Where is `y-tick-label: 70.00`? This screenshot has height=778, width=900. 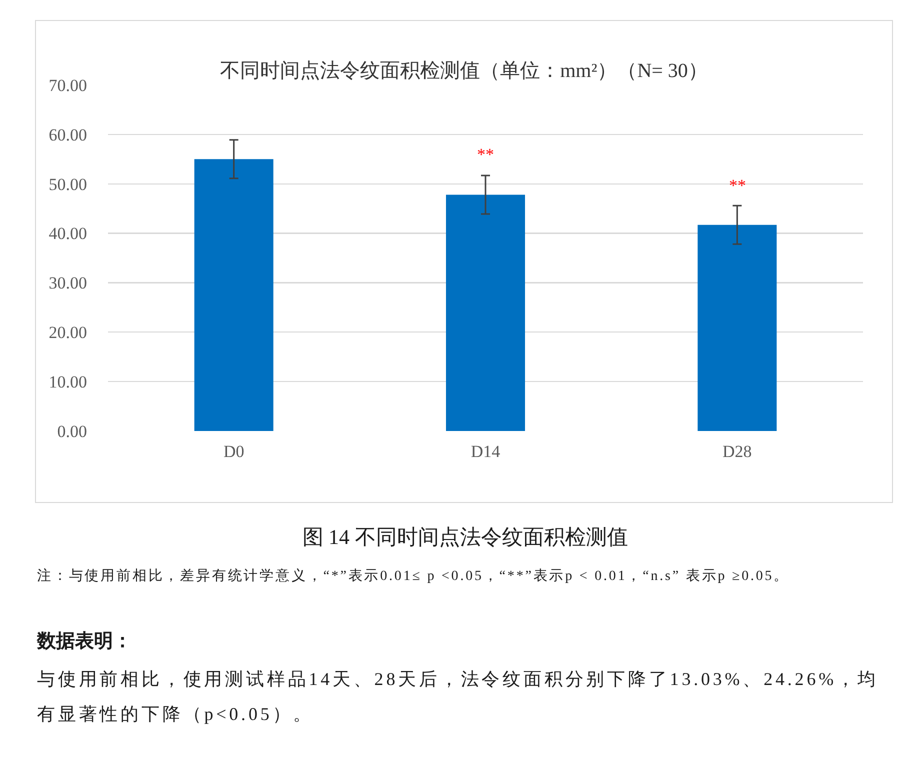
y-tick-label: 70.00 is located at coordinates (67, 85).